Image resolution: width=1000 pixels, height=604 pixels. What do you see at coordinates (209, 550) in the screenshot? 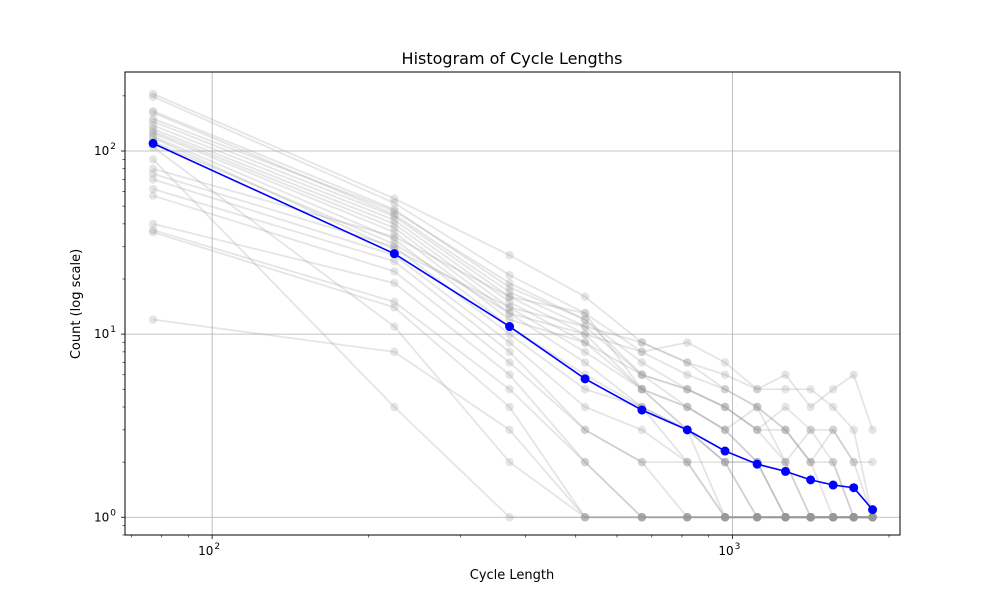
I see `x-tick-label: 102` at bounding box center [209, 550].